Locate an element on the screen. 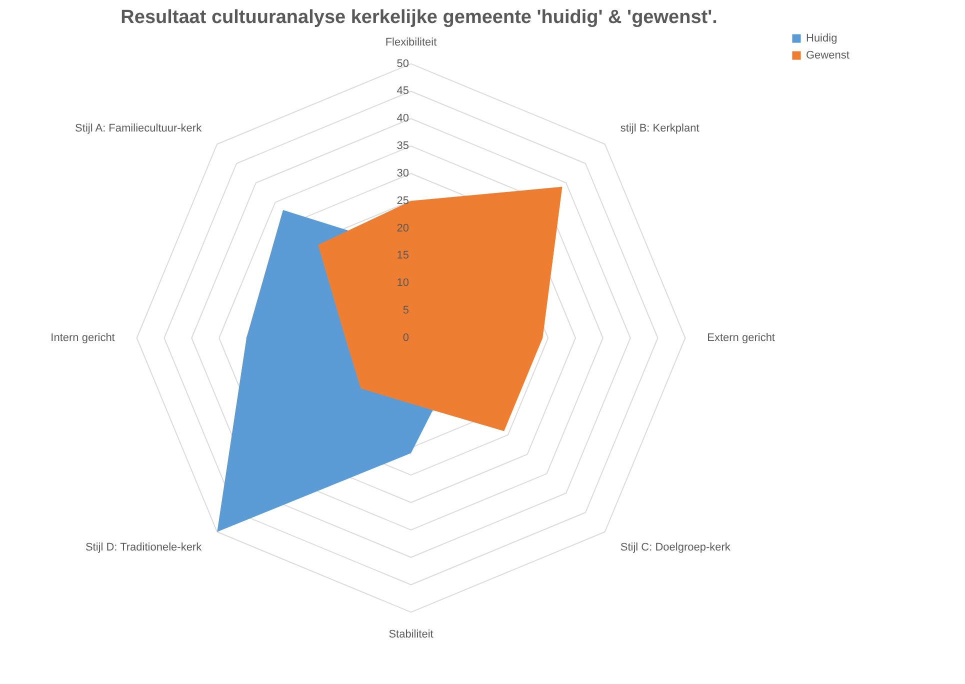  y-tick-label: 50 is located at coordinates (402, 64).